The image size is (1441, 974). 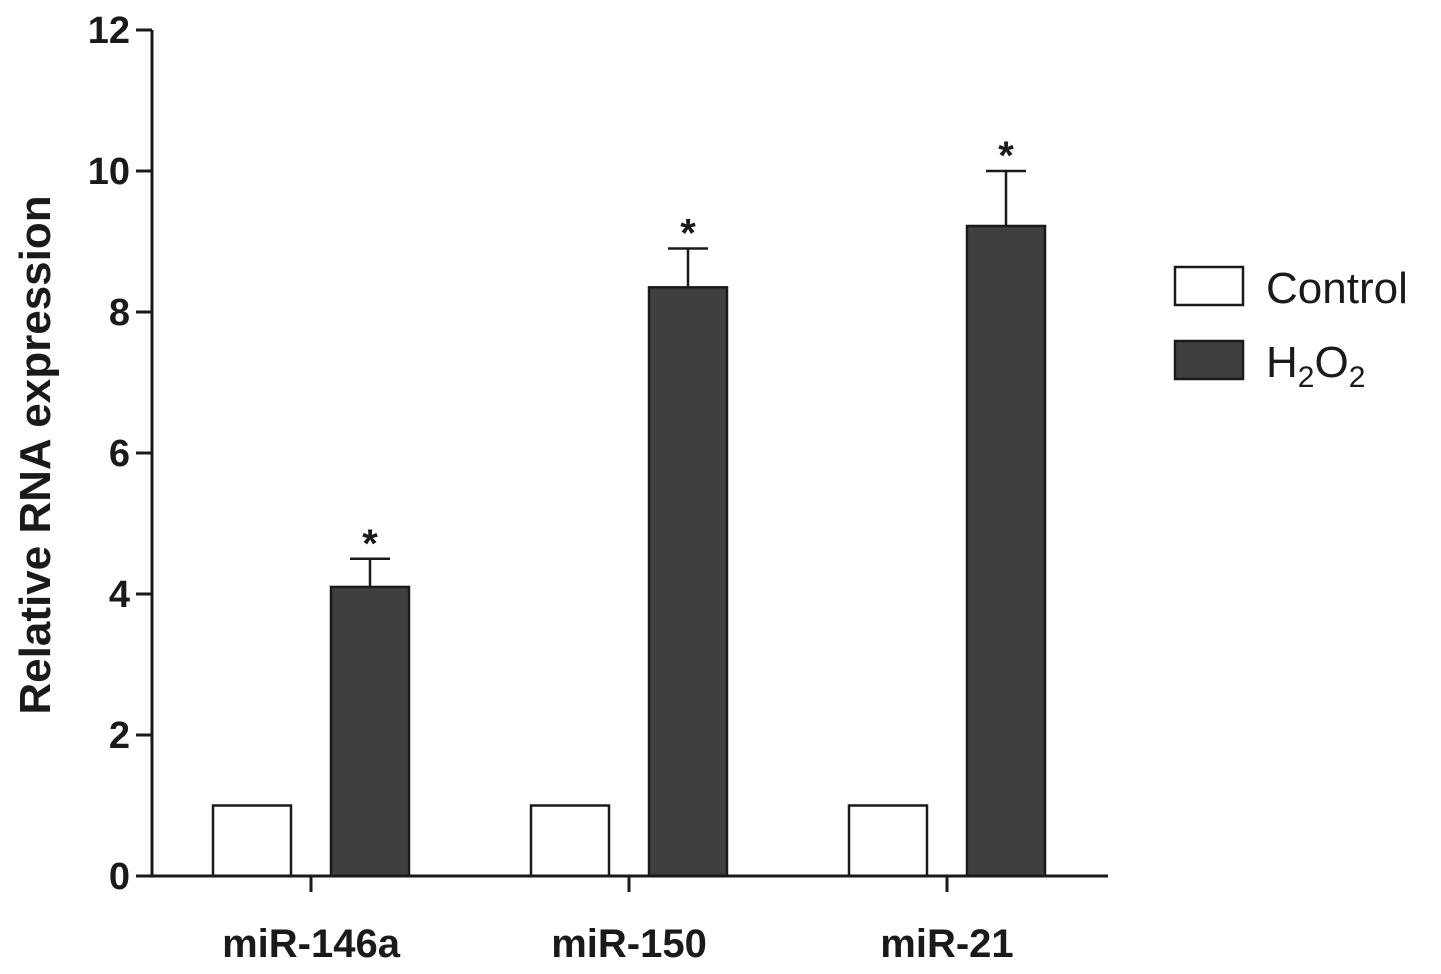 What do you see at coordinates (119, 595) in the screenshot?
I see `y-tick-label: 4` at bounding box center [119, 595].